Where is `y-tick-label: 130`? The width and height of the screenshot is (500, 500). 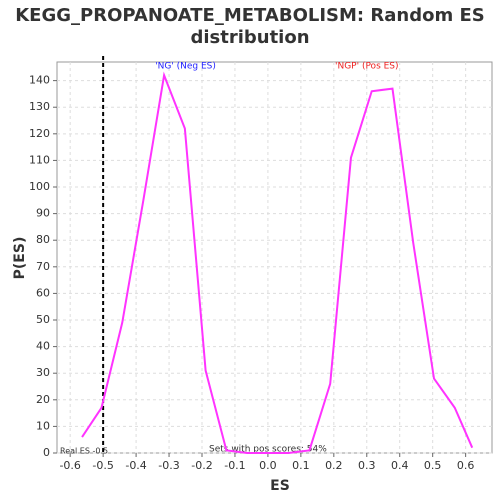
y-tick-label: 130 is located at coordinates (39, 106).